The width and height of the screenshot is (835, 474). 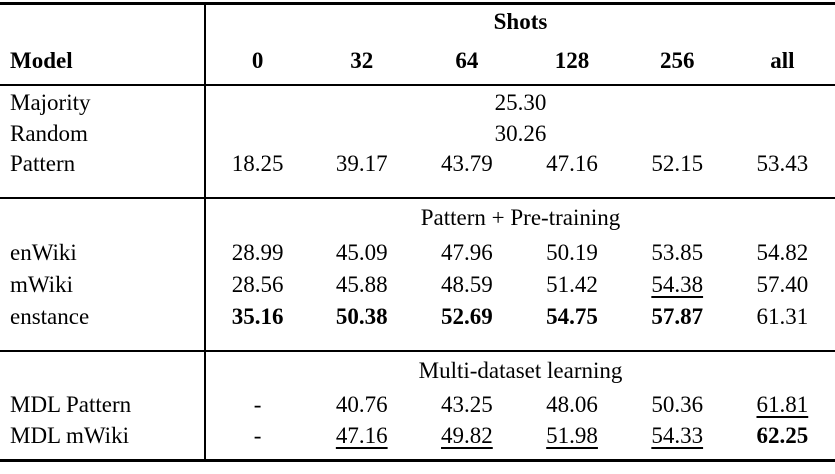 I want to click on value-text: 54.33, so click(x=677, y=435).